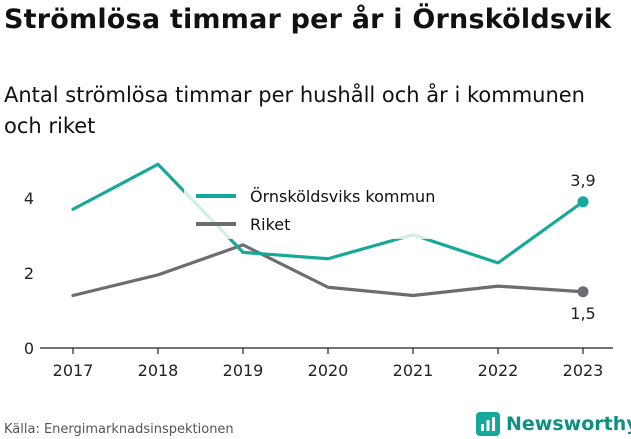 This screenshot has width=631, height=439. I want to click on y-tick-label: 2, so click(29, 273).